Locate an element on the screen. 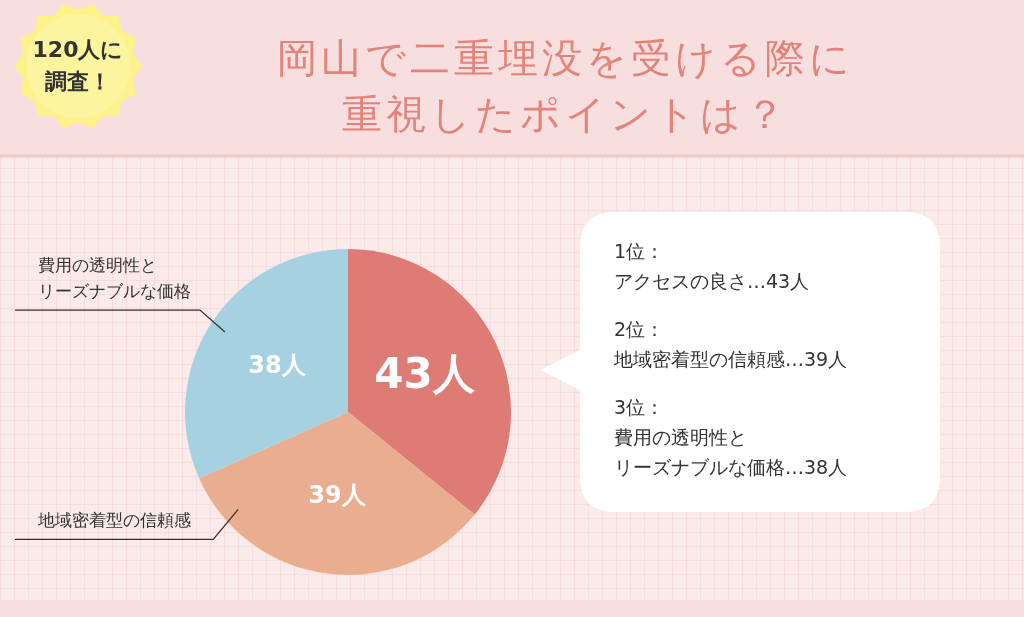  slice-label: 地域密着型の信頼感 is located at coordinates (115, 521).